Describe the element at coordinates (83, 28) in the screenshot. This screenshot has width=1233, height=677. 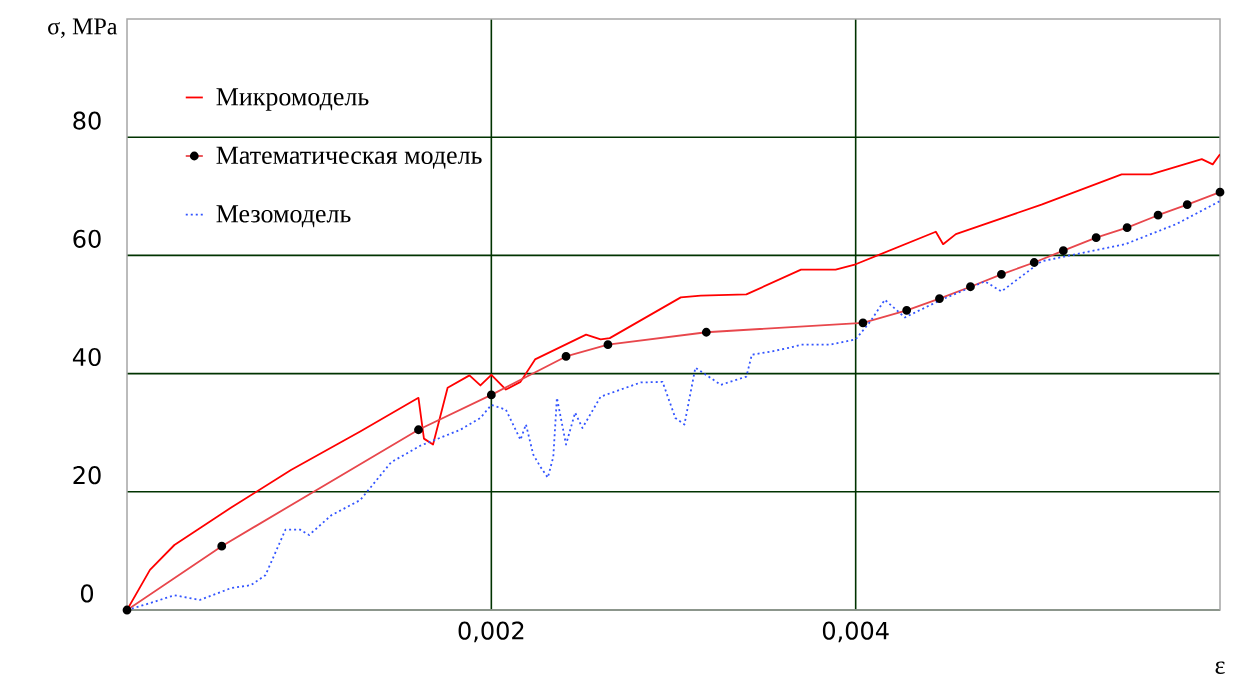
I see `y-axis-title: σ, MPa` at that location.